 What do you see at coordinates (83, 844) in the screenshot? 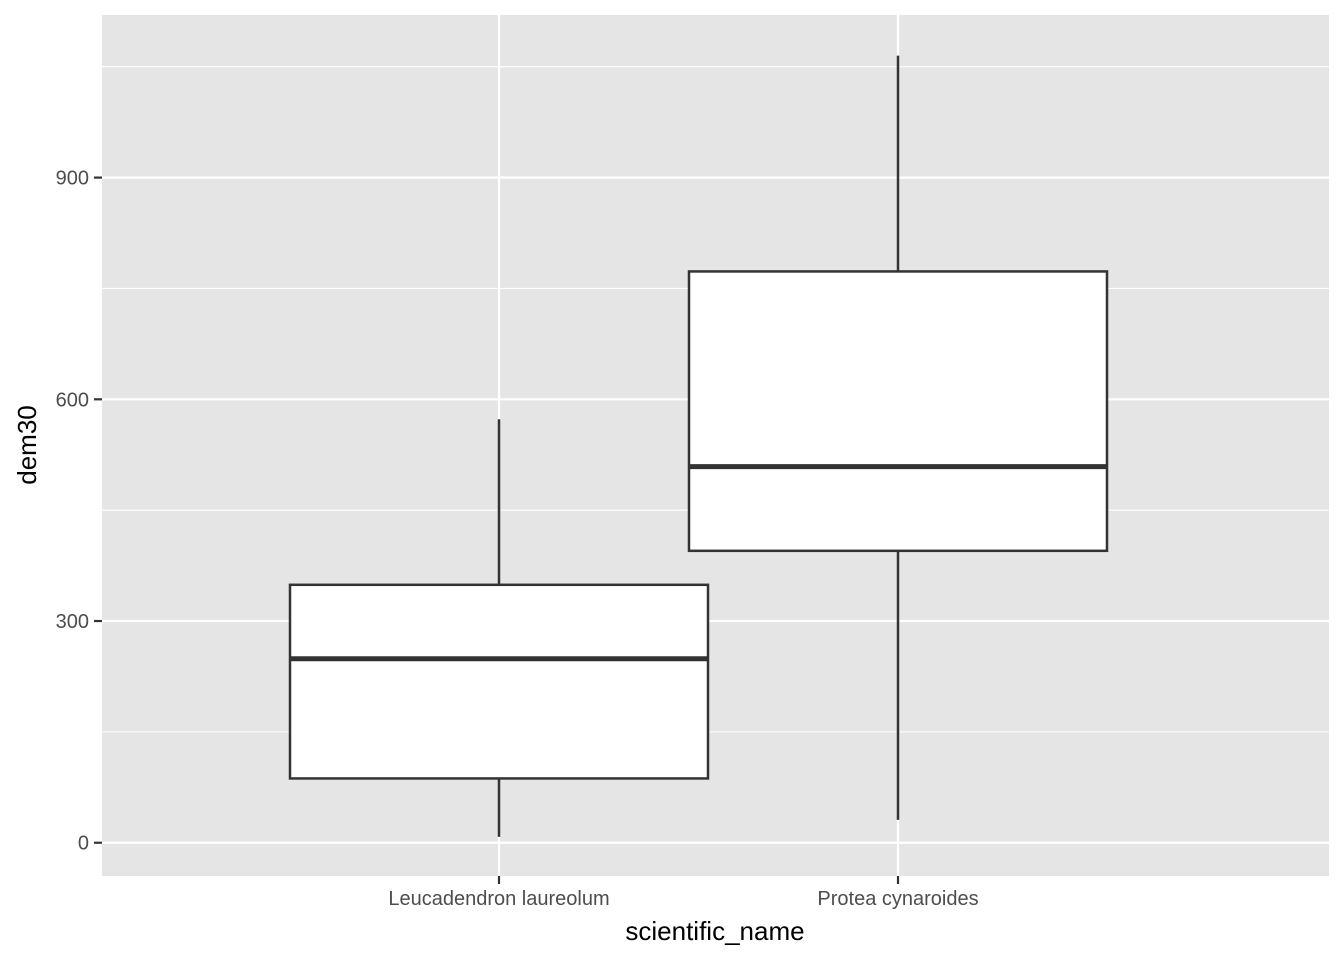
I see `y-tick-label: 0` at bounding box center [83, 844].